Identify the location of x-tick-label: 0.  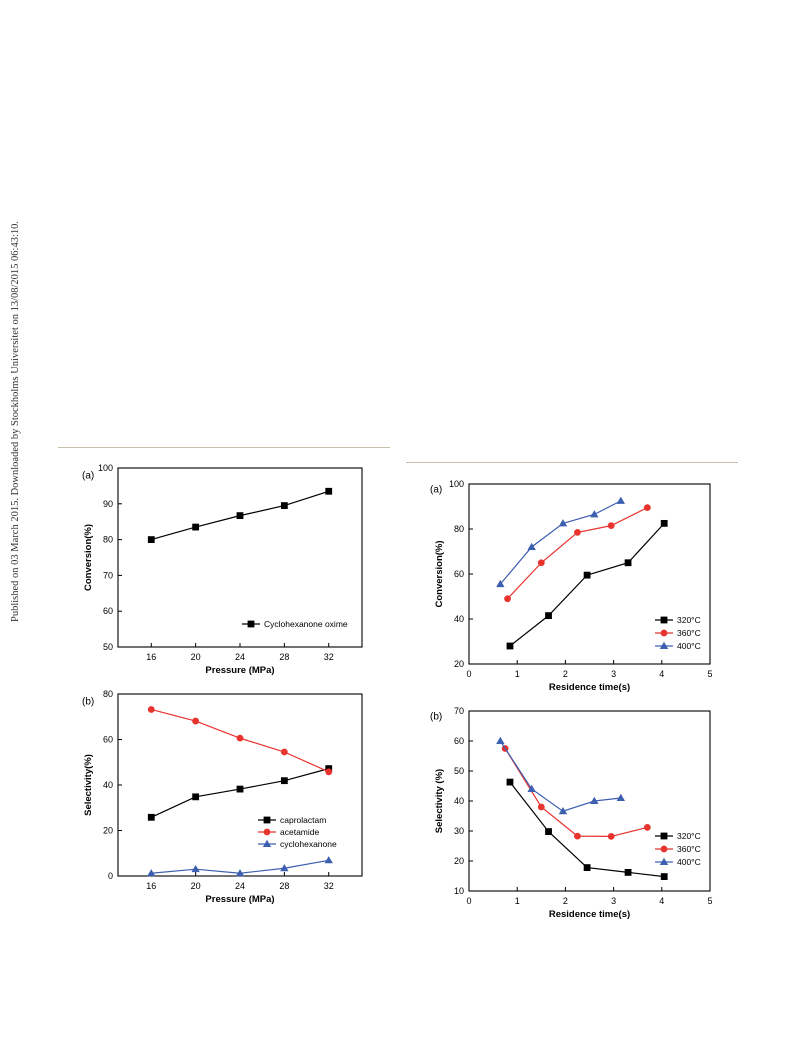
(468, 901).